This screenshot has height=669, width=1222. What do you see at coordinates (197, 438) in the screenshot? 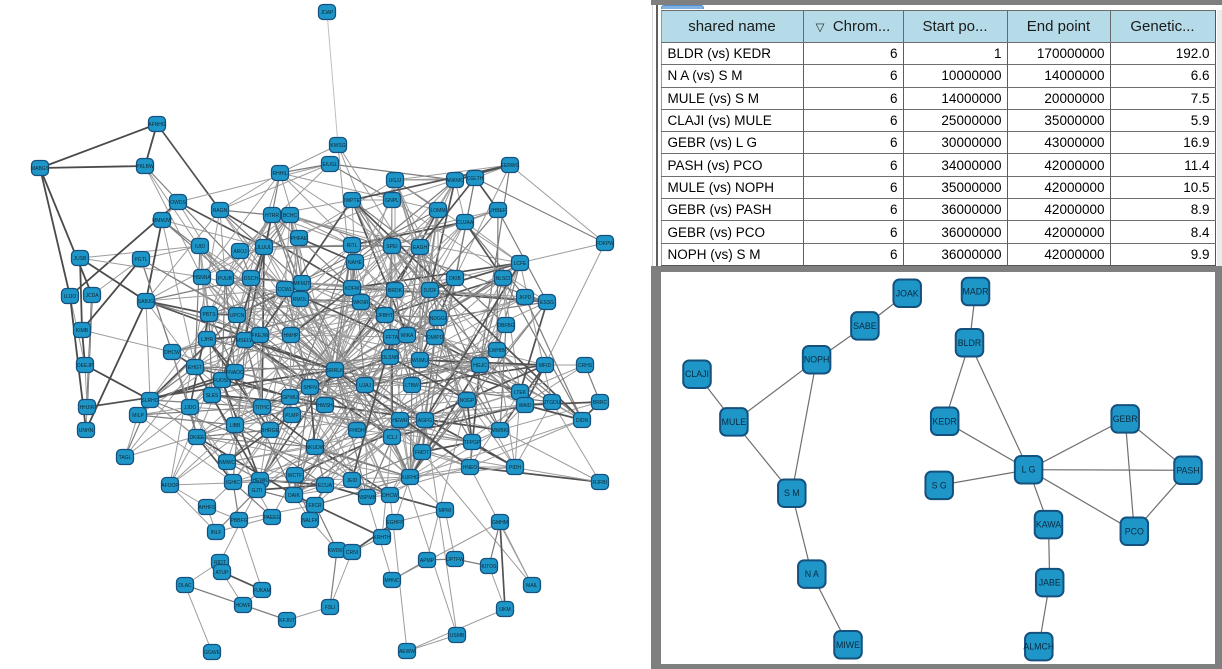
I see `svg-text: DKIEE` at bounding box center [197, 438].